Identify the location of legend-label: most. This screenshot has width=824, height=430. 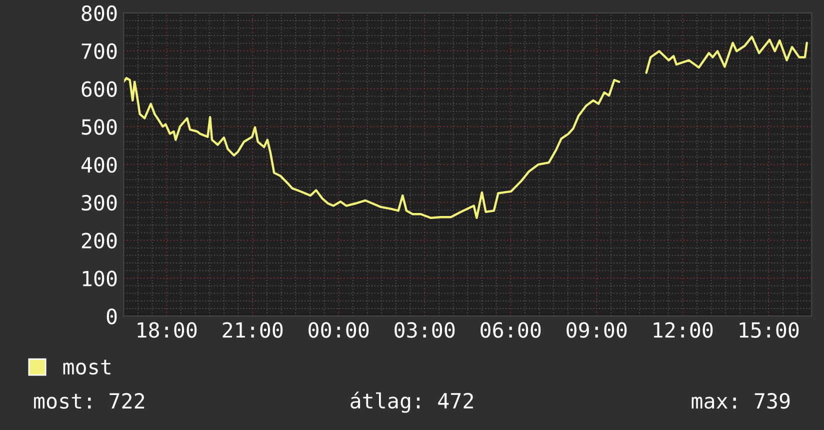
(86, 367).